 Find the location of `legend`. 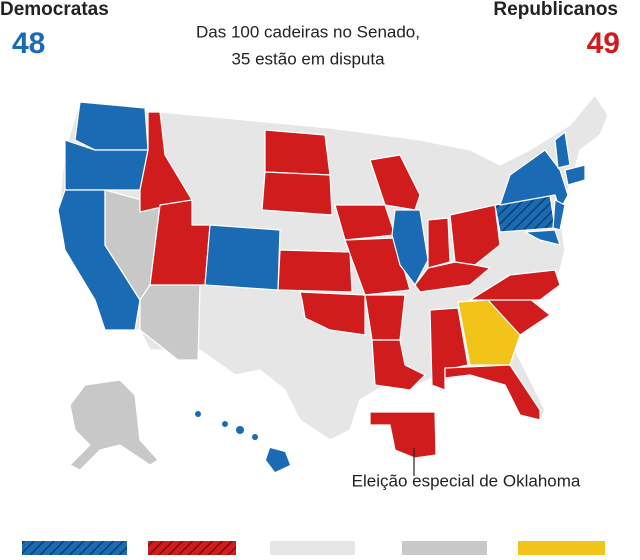

legend is located at coordinates (313, 548).